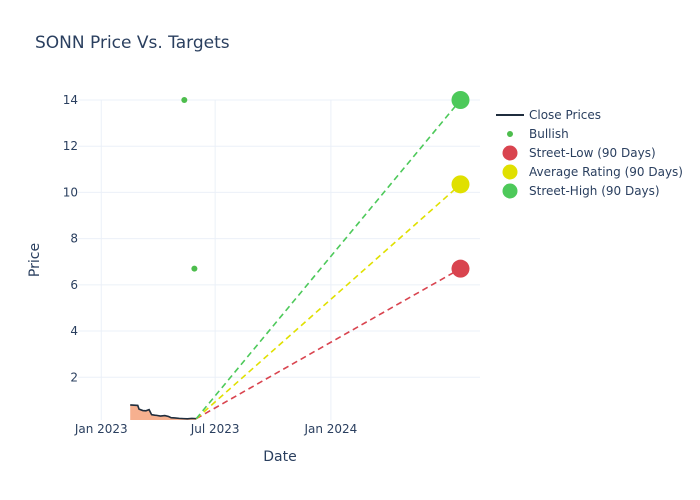 Image resolution: width=700 pixels, height=500 pixels. Describe the element at coordinates (70, 146) in the screenshot. I see `y-tick-label: 12` at that location.